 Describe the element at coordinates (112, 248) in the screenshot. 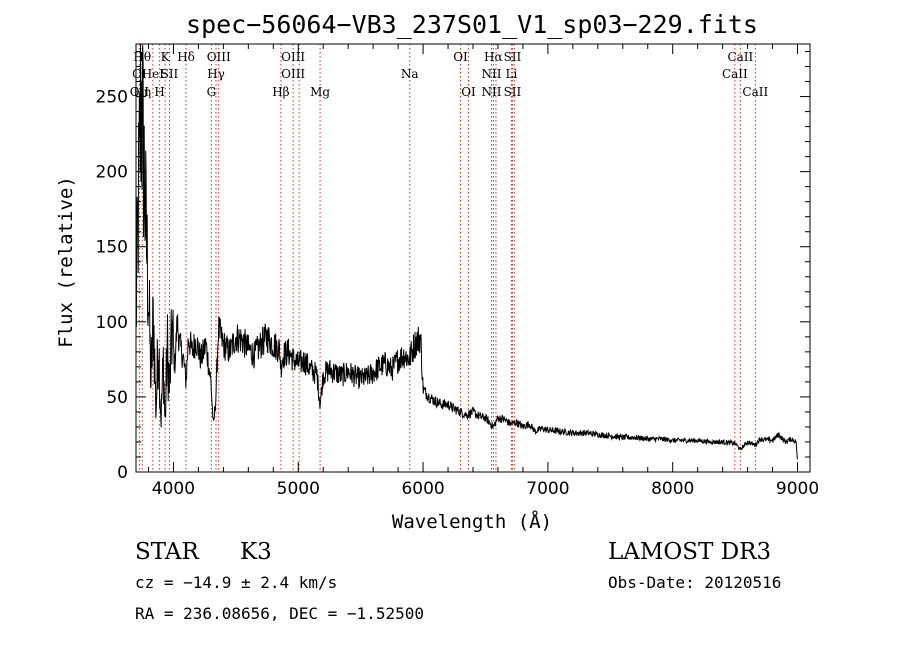

I see `y-tick-label: 150` at that location.